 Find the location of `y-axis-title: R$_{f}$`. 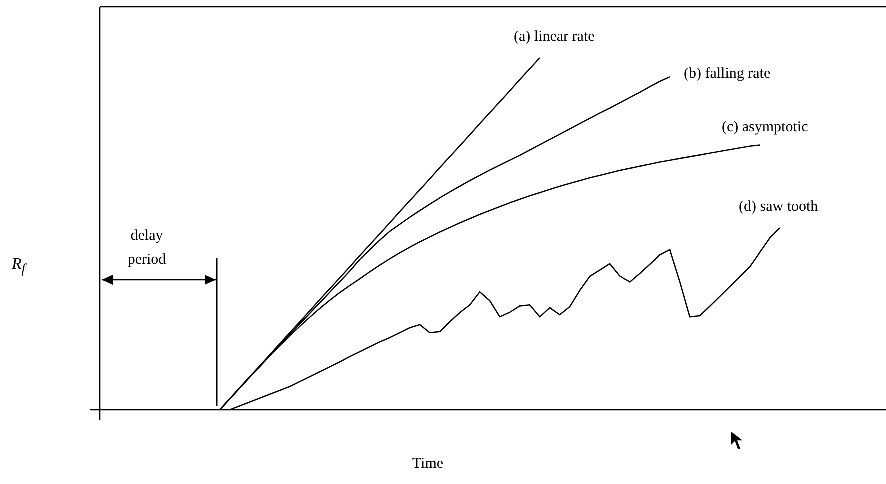

y-axis-title: R$_{f}$ is located at coordinates (19, 267).